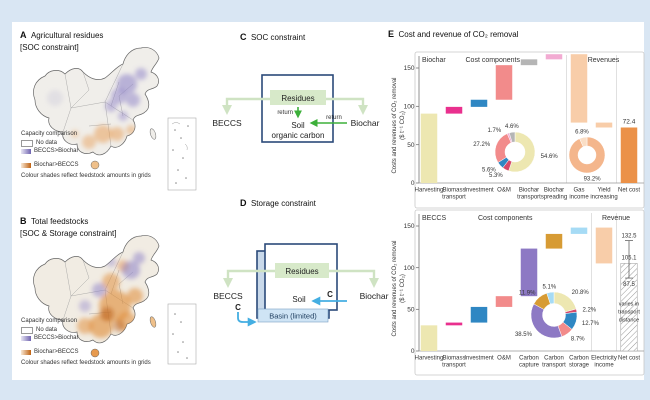  Describe the element at coordinates (579, 366) in the screenshot. I see `x-tick-label: storage` at that location.